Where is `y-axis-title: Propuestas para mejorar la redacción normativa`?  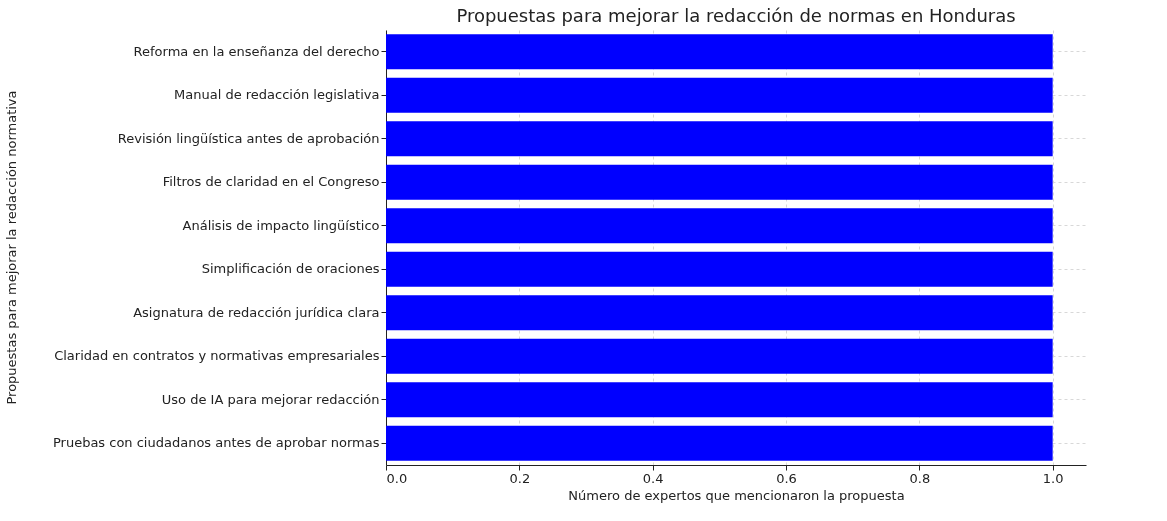 y-axis-title: Propuestas para mejorar la redacción normativa is located at coordinates (11, 247).